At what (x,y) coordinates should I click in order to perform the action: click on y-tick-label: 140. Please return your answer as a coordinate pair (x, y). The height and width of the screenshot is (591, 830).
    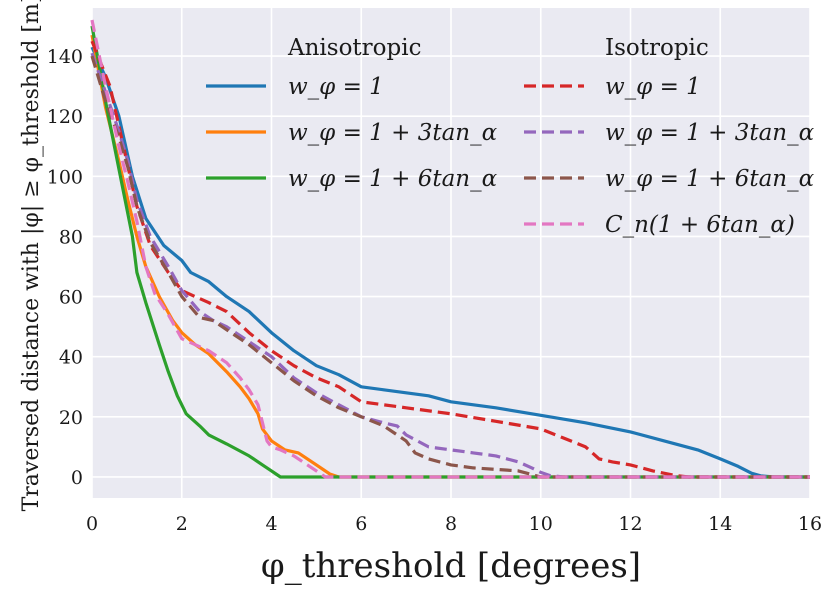
    Looking at the image, I should click on (65, 57).